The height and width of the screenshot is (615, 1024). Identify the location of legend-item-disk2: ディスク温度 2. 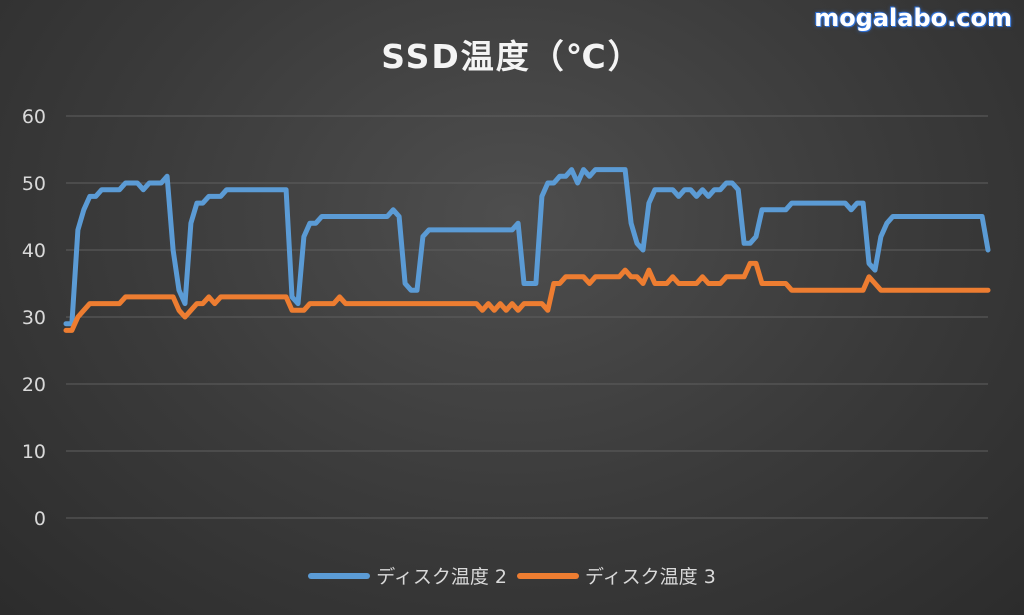
(407, 575).